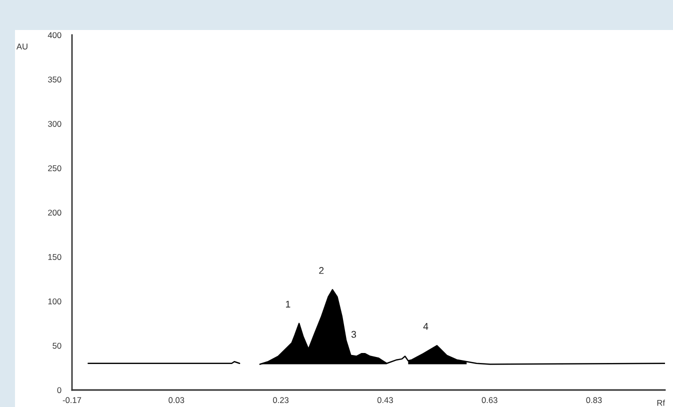 The height and width of the screenshot is (407, 673). Describe the element at coordinates (55, 213) in the screenshot. I see `y-tick-label: 200` at that location.